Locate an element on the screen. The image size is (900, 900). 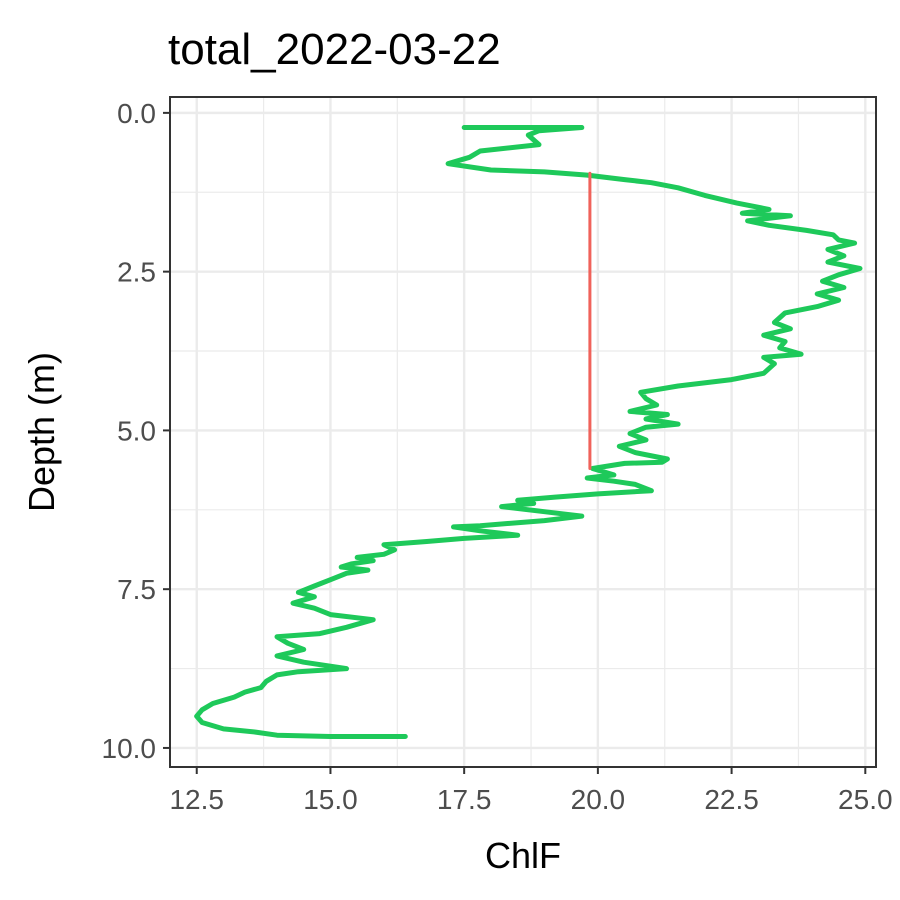
x-tick-label: 17.5 is located at coordinates (464, 799).